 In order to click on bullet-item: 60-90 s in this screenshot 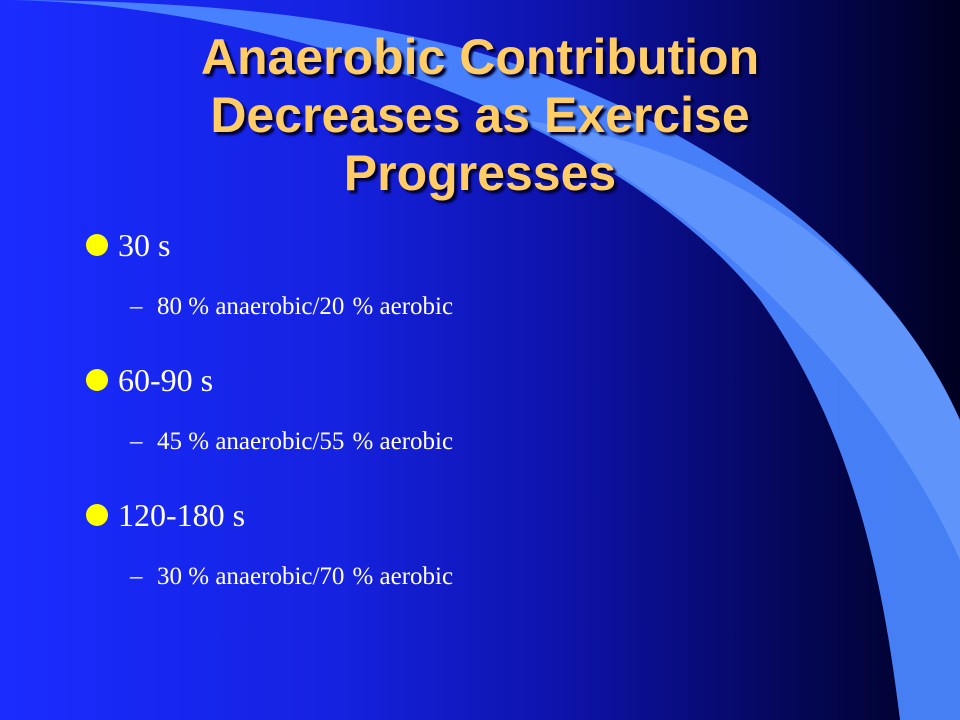, I will do `click(149, 380)`.